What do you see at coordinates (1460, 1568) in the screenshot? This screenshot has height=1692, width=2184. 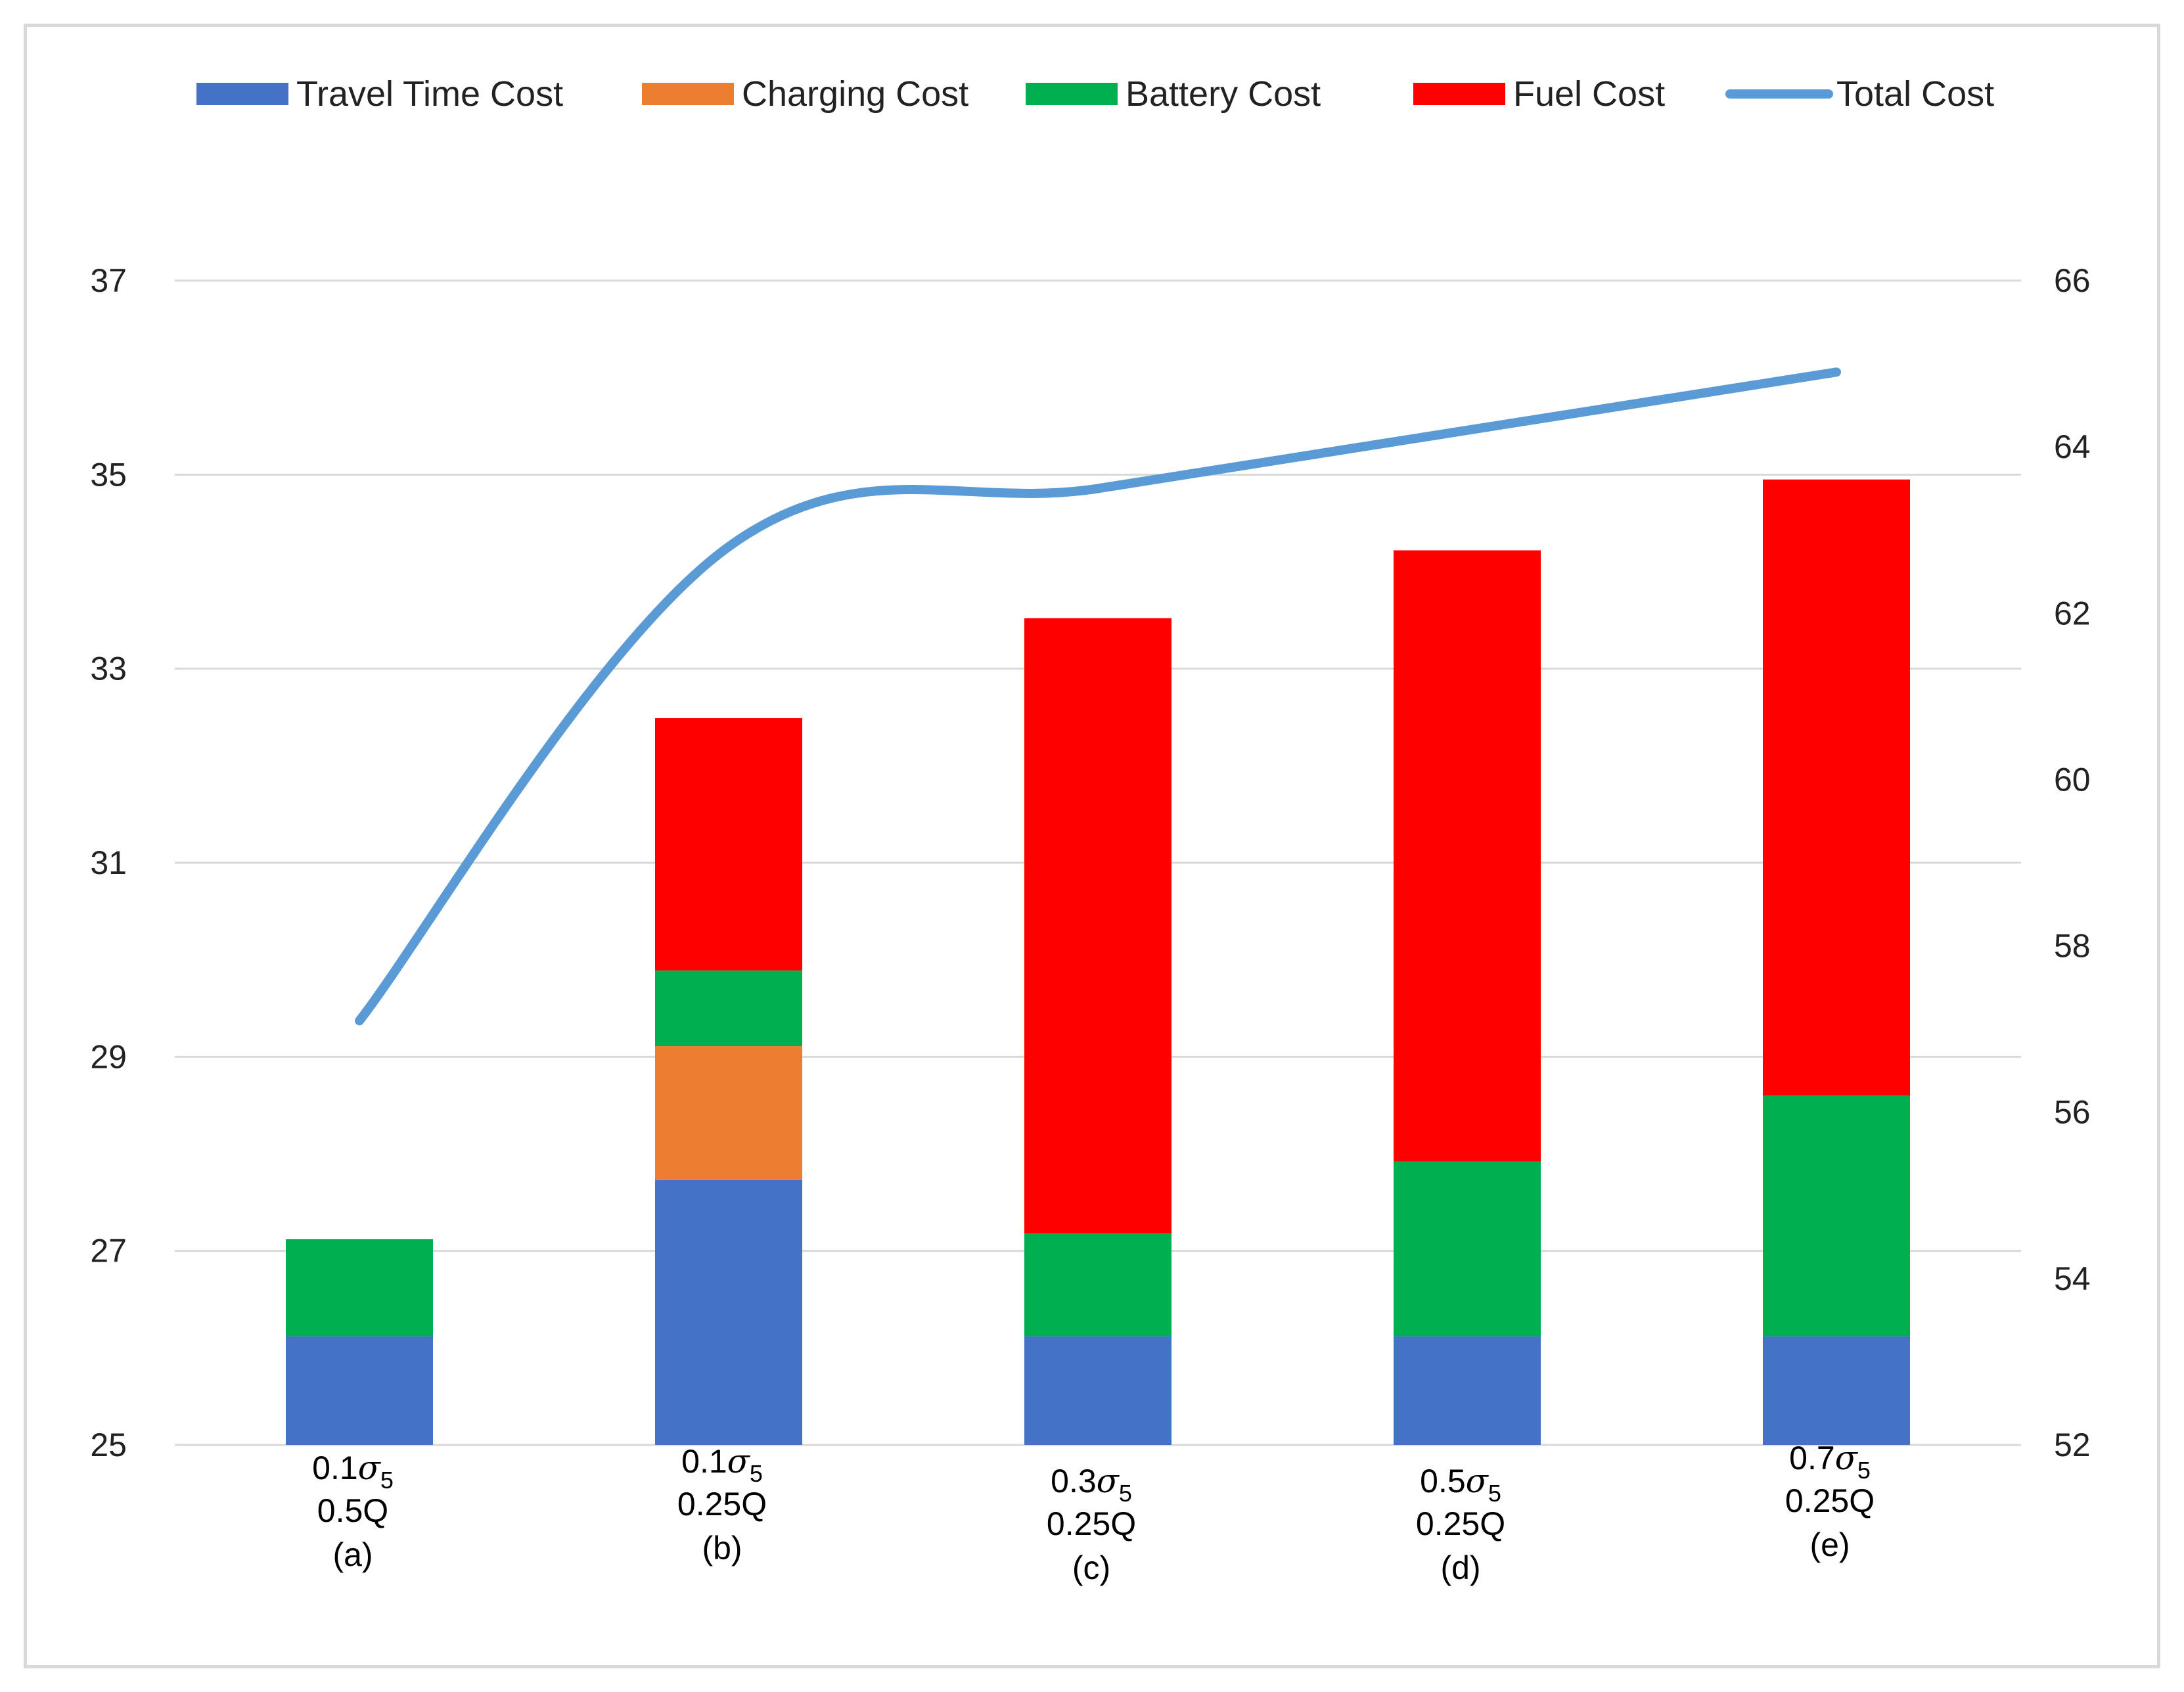 I see `category-label-line3: (d)` at bounding box center [1460, 1568].